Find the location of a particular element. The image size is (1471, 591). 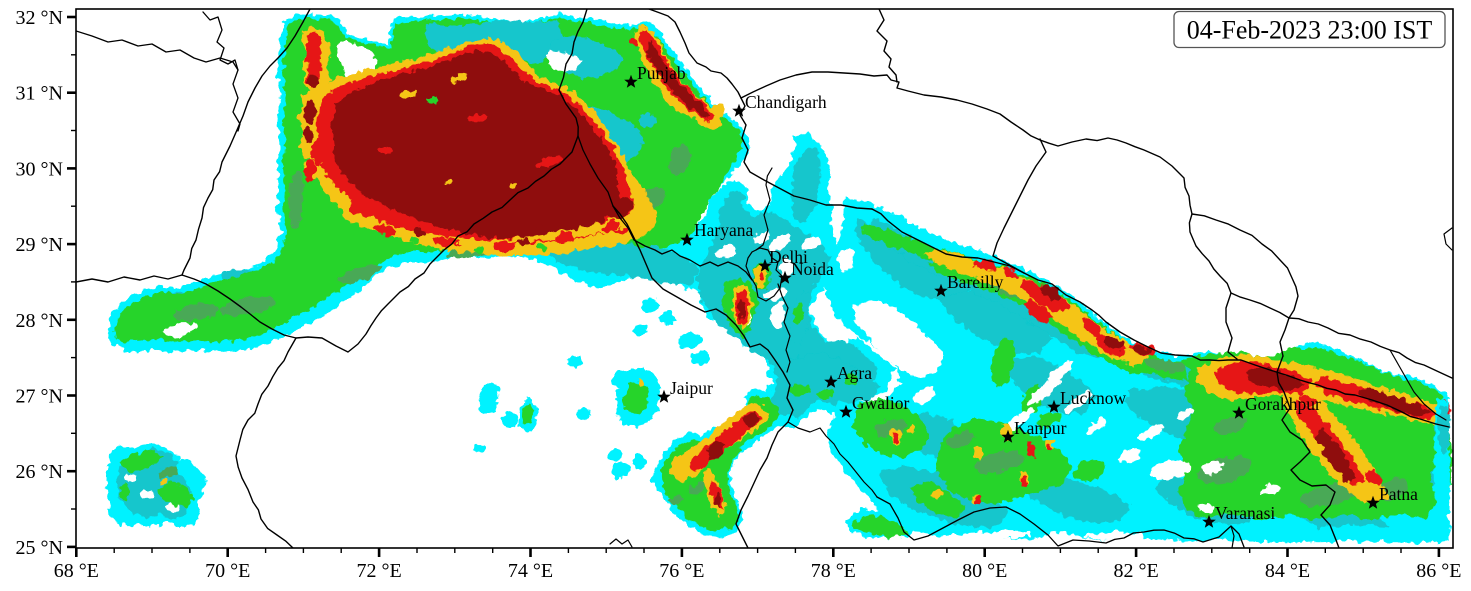

svg-text: Agra is located at coordinates (854, 373).